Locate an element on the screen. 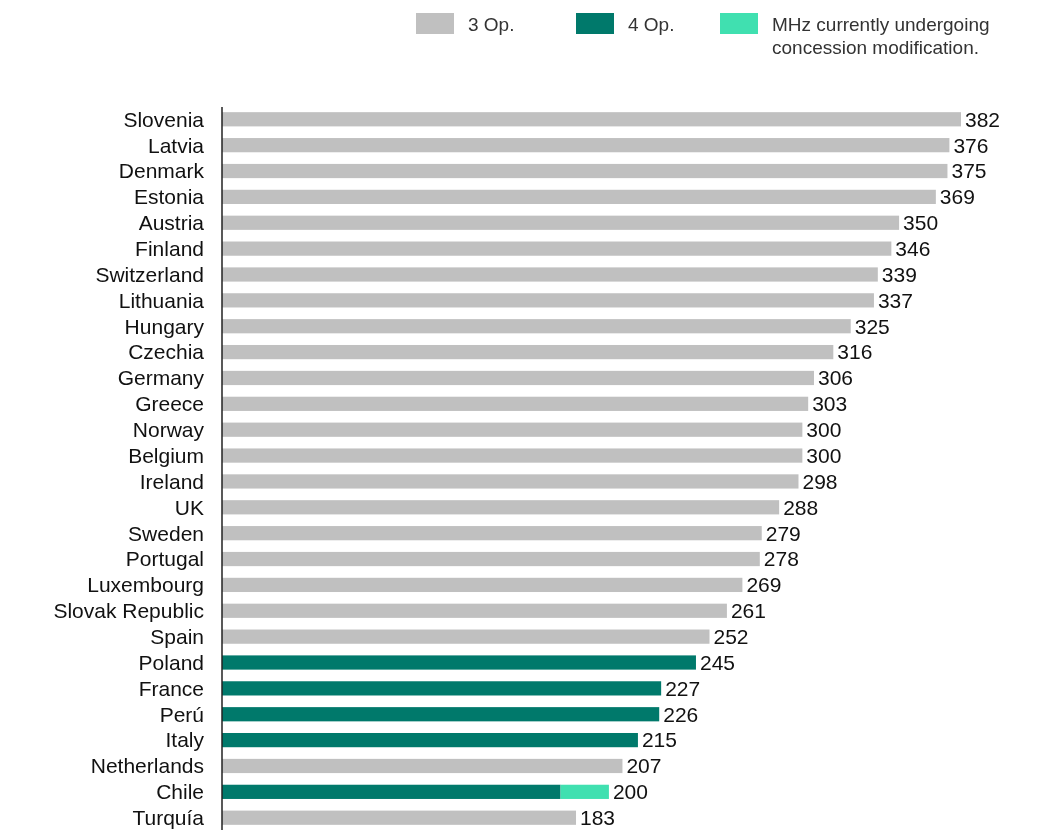 This screenshot has height=830, width=1063. y-tick-label: Portugal is located at coordinates (164, 559).